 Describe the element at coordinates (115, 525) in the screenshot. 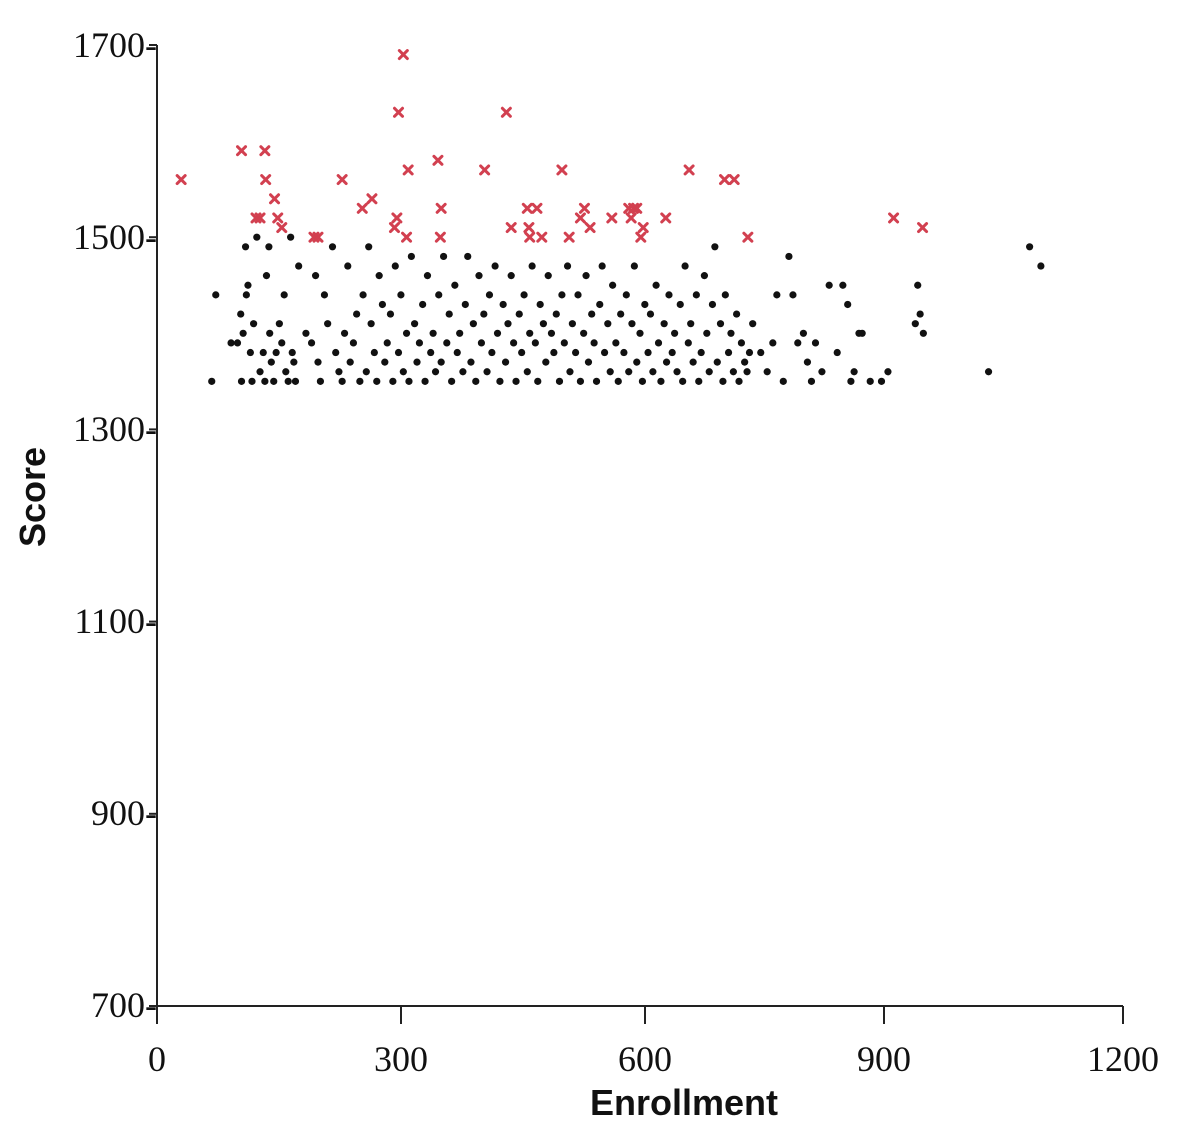

I see `y-axis: 700- 900- 1100- 1300- 1500- 1700-` at that location.